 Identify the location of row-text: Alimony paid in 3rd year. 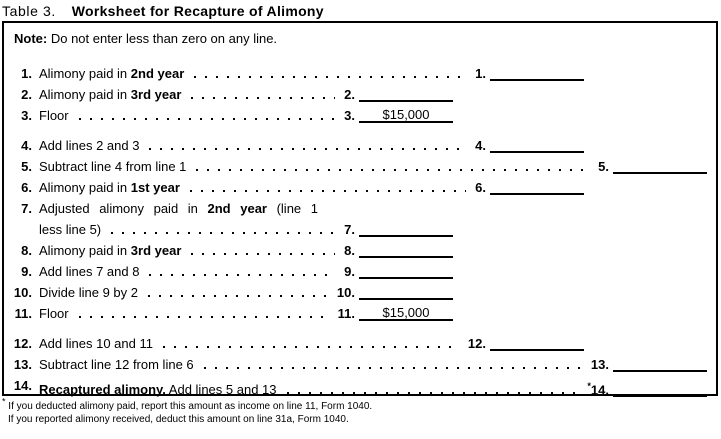
(110, 251).